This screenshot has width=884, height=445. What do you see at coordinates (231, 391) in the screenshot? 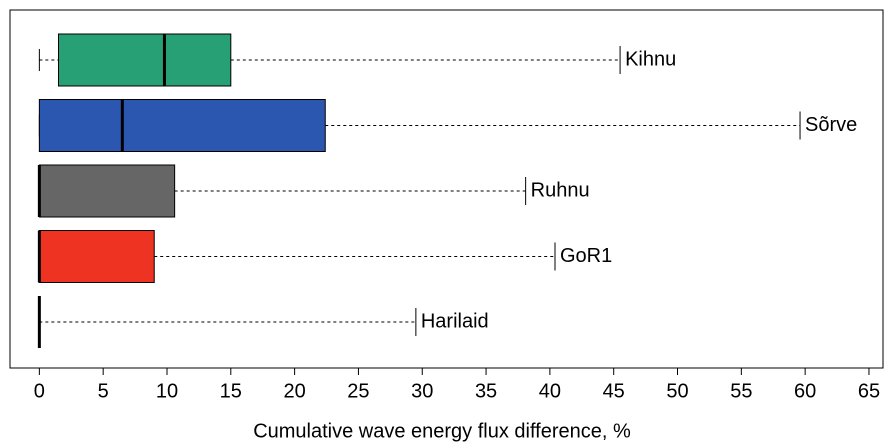
I see `x-tick-label: 15` at bounding box center [231, 391].